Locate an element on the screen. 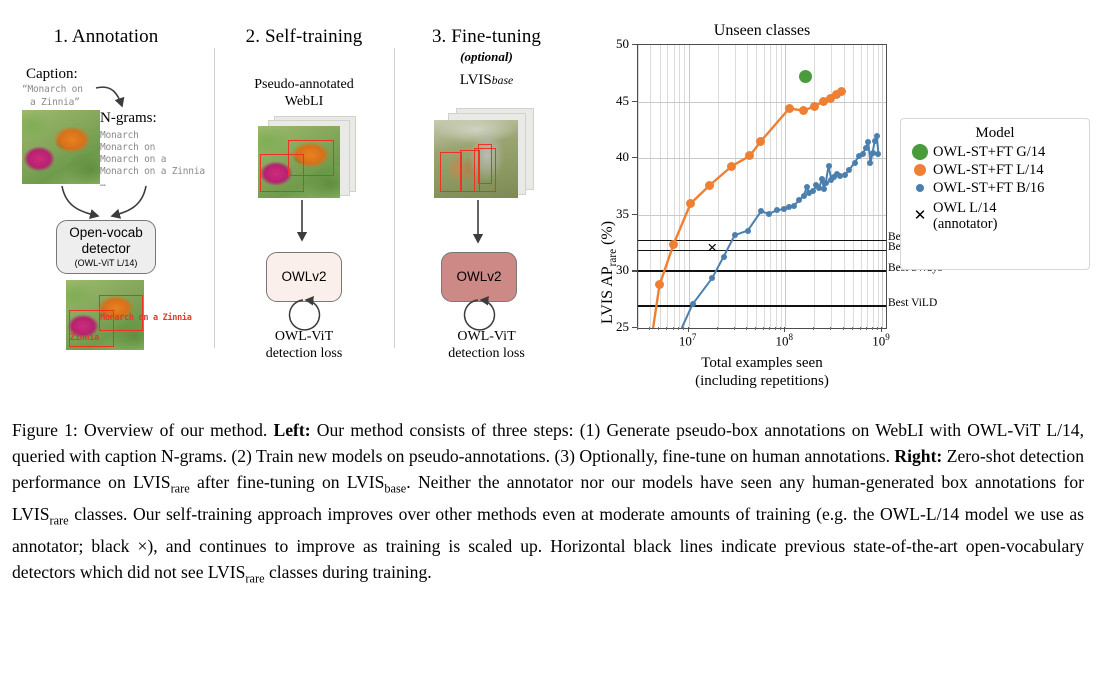  lvis-base-main: LVIS is located at coordinates (475, 80).